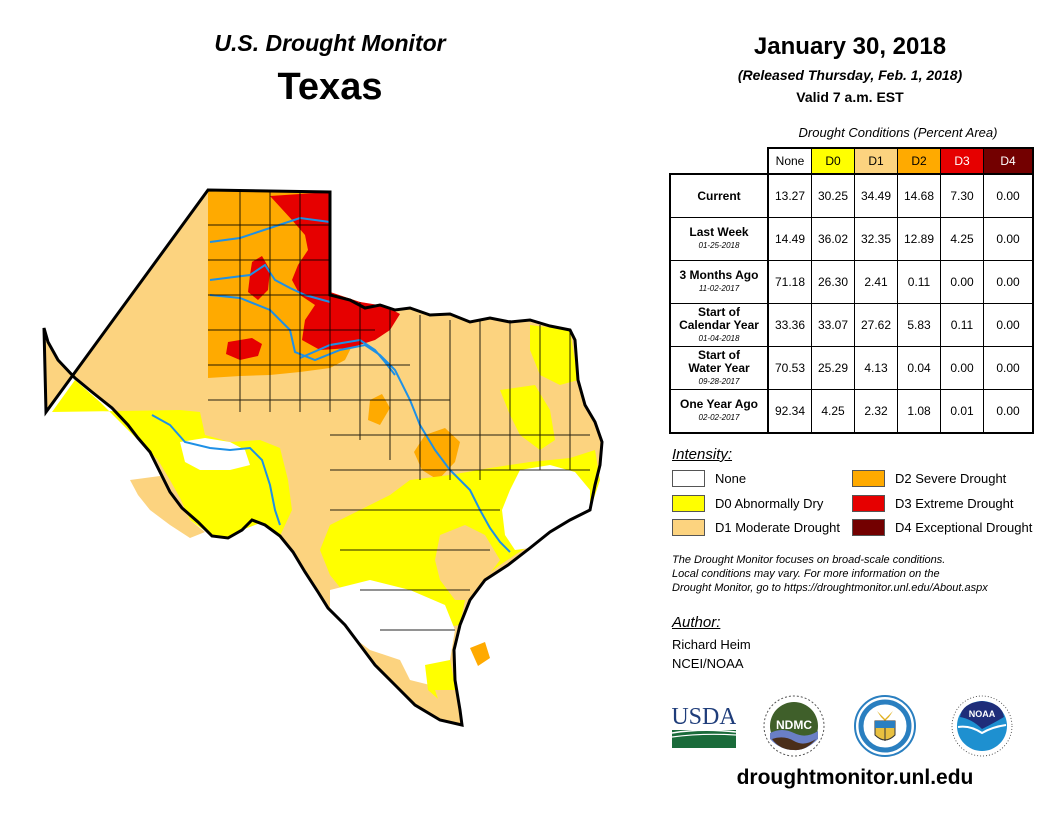 Image resolution: width=1056 pixels, height=816 pixels. Describe the element at coordinates (688, 527) in the screenshot. I see `legend-swatch-d1` at that location.